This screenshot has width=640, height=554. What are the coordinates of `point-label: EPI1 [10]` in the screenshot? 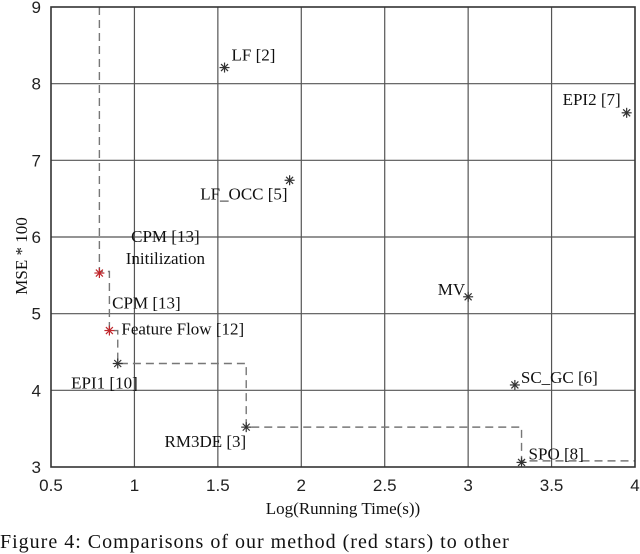 It's located at (104, 383).